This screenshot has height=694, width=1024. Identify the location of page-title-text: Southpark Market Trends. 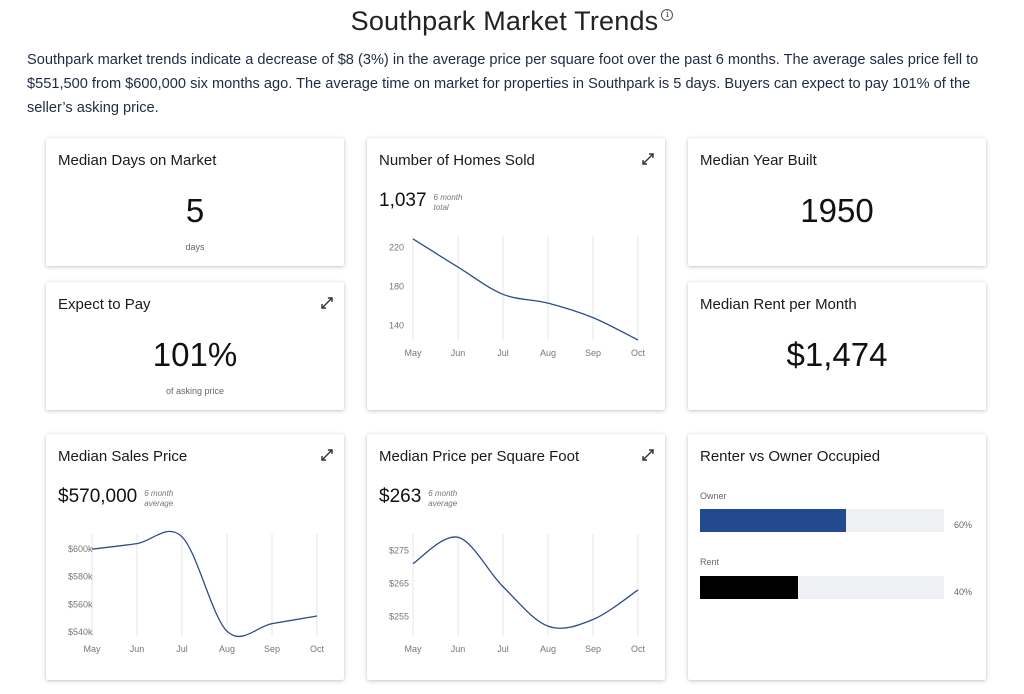
(504, 21).